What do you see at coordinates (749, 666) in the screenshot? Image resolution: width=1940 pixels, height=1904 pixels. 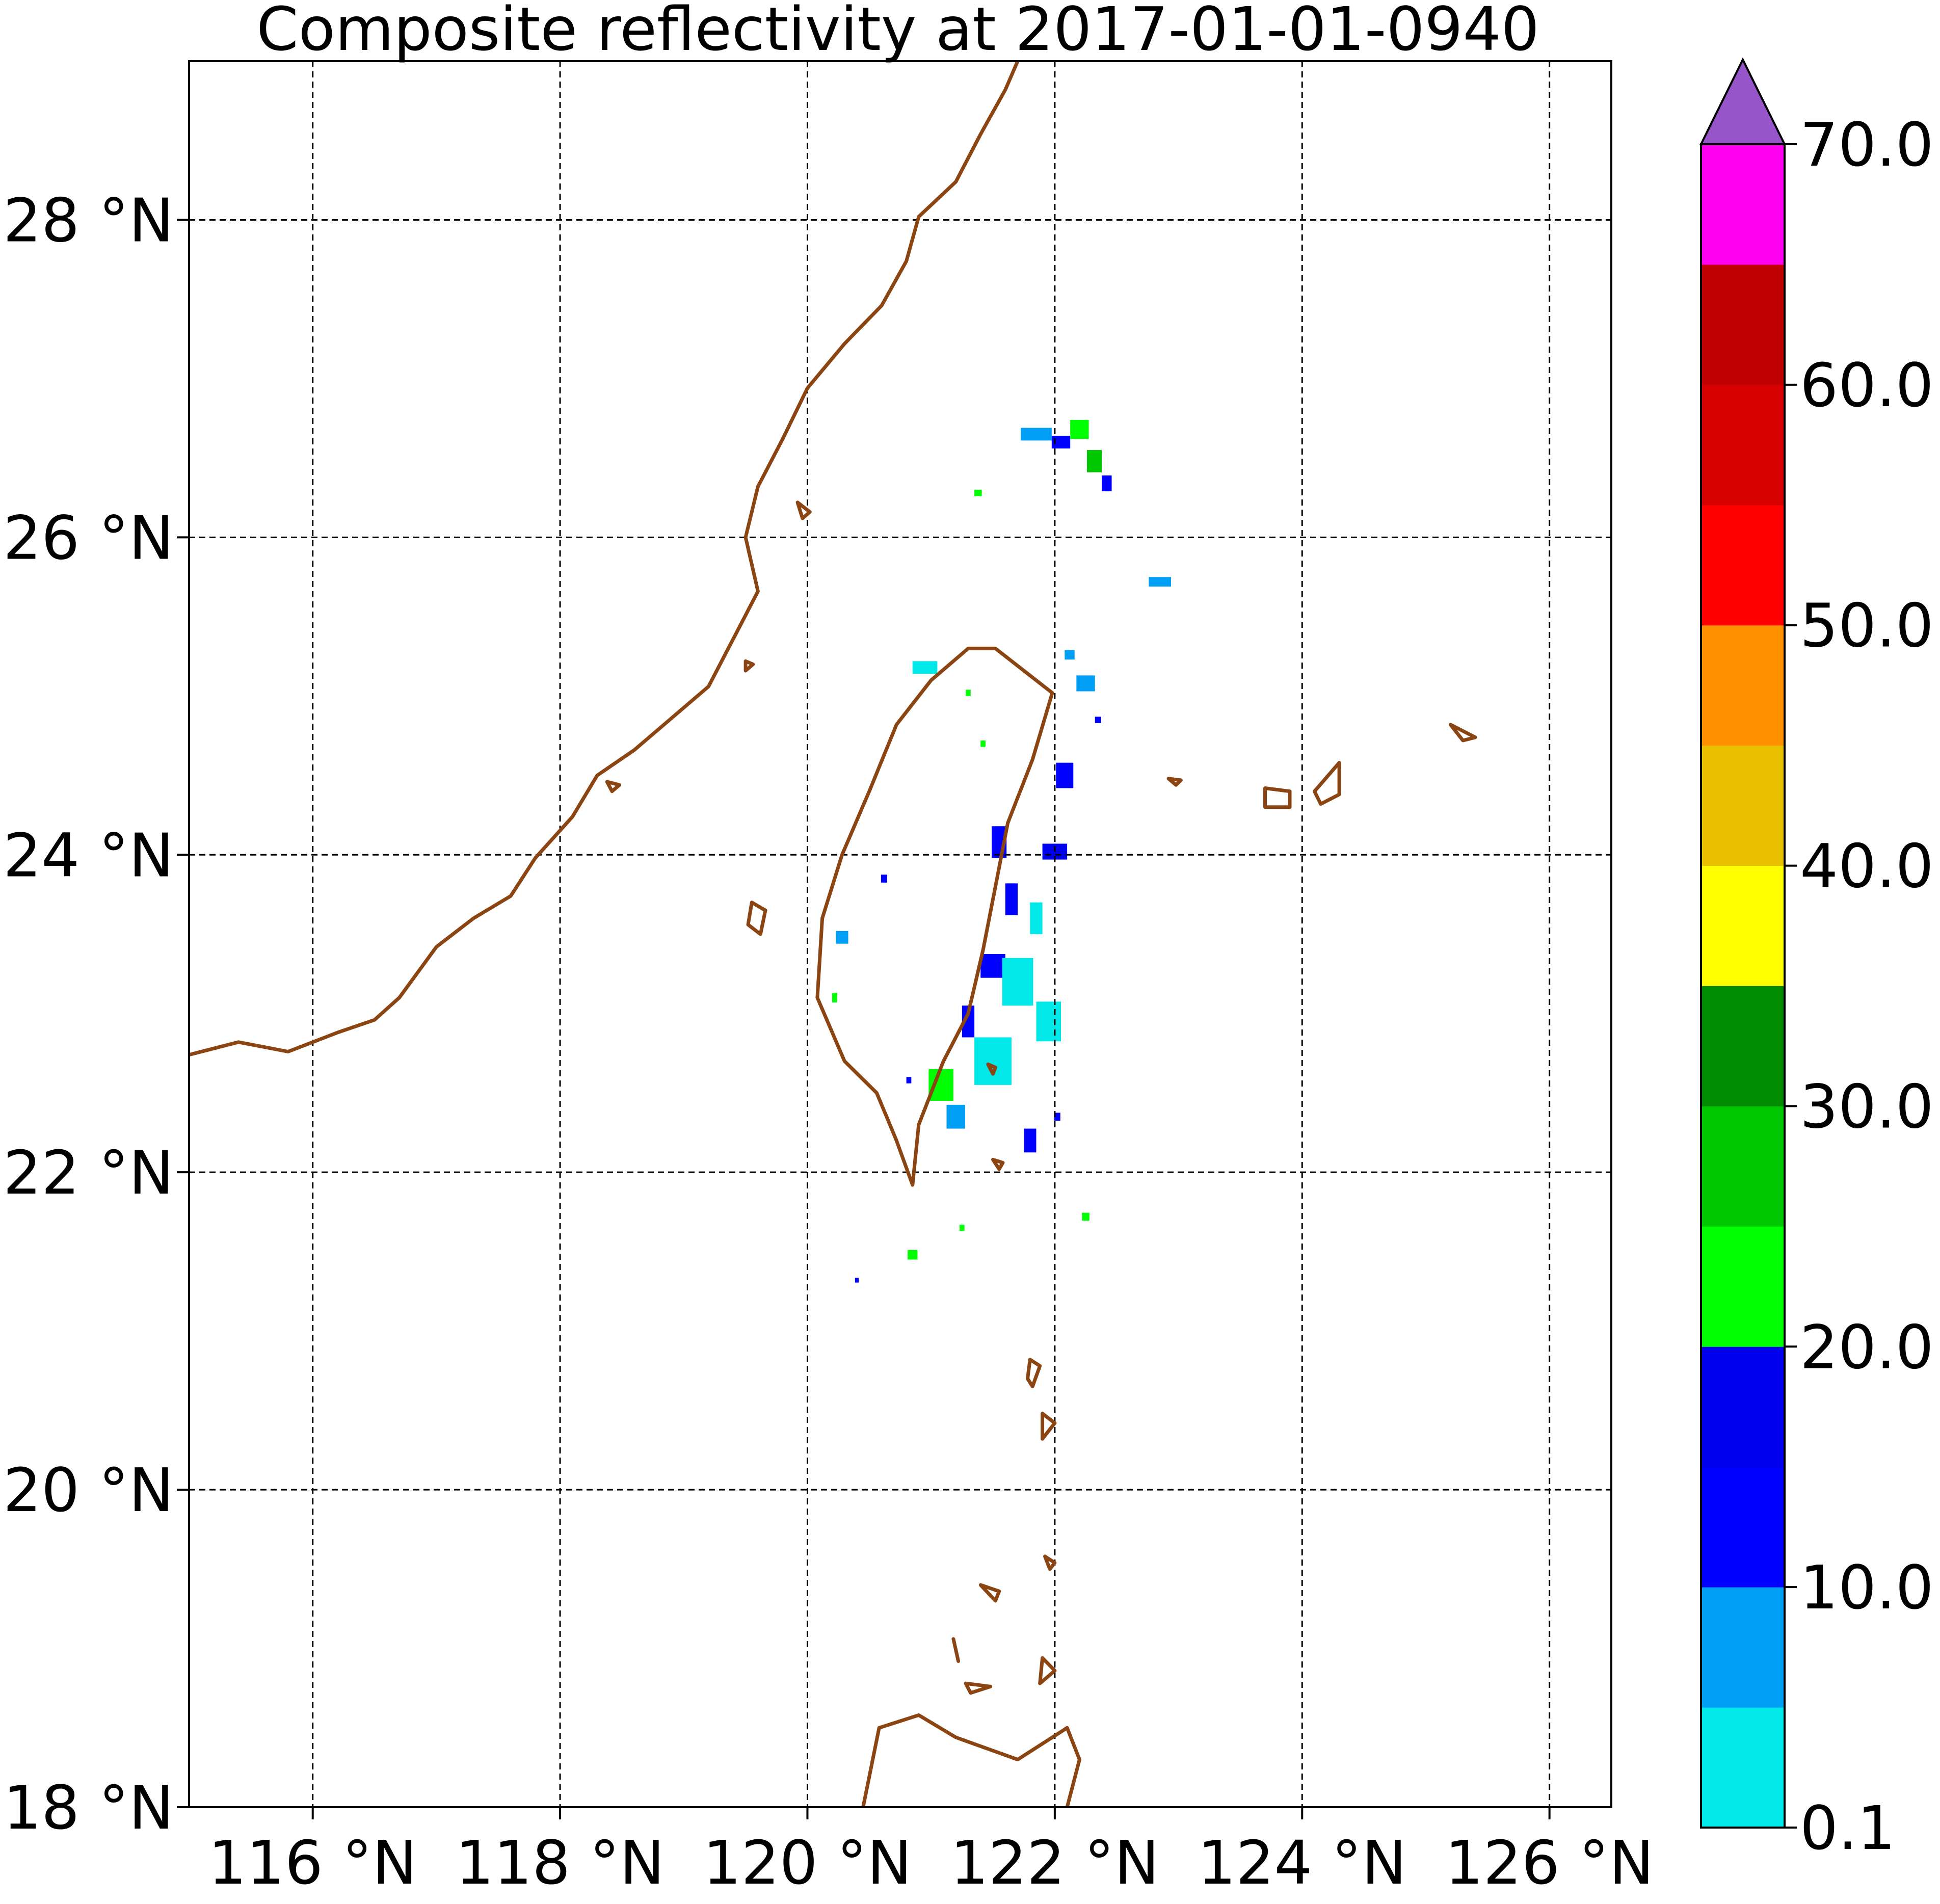 I see `coastline-nanri` at bounding box center [749, 666].